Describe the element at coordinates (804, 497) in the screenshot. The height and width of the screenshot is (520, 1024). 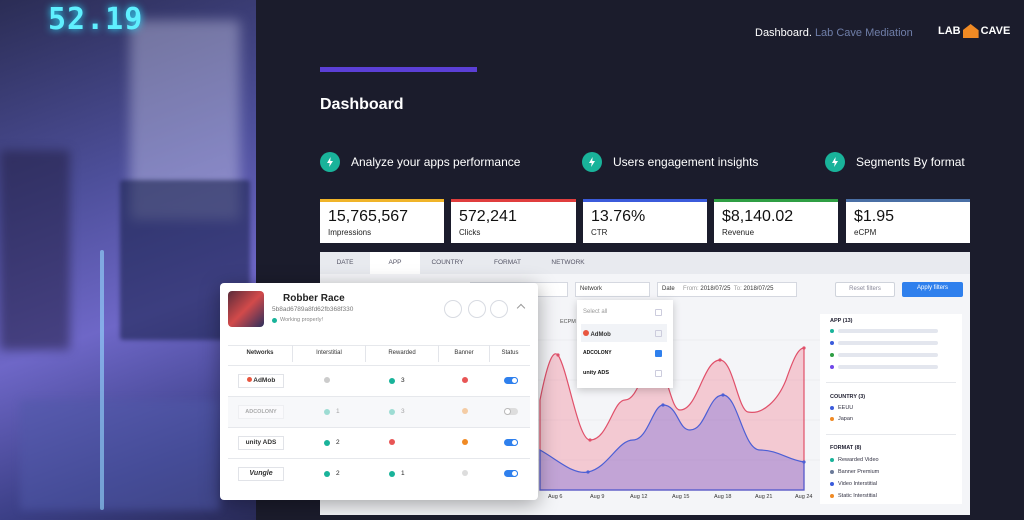
I see `x-label: Aug 24` at that location.